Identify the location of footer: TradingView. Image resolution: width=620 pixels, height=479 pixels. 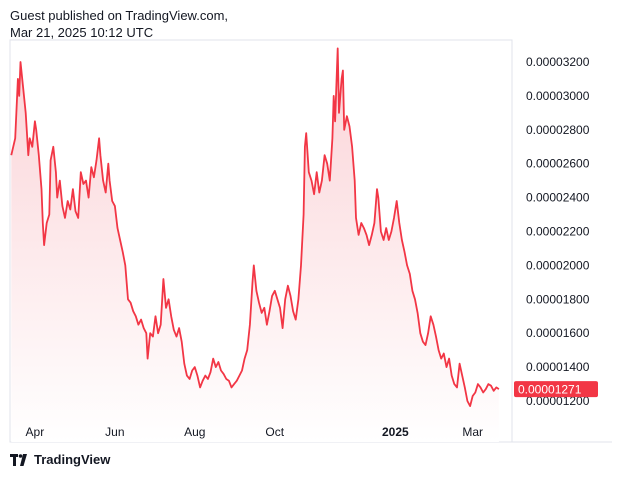
(60, 459).